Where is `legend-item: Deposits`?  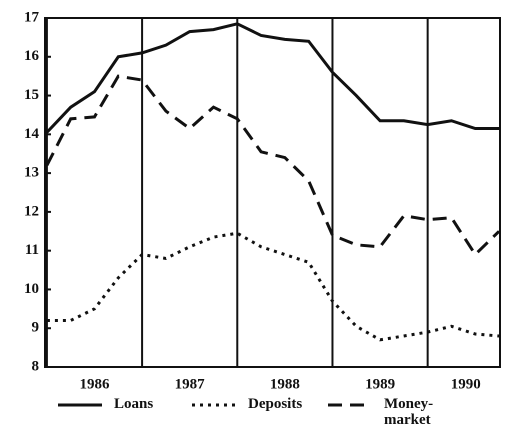 legend-item: Deposits is located at coordinates (247, 404).